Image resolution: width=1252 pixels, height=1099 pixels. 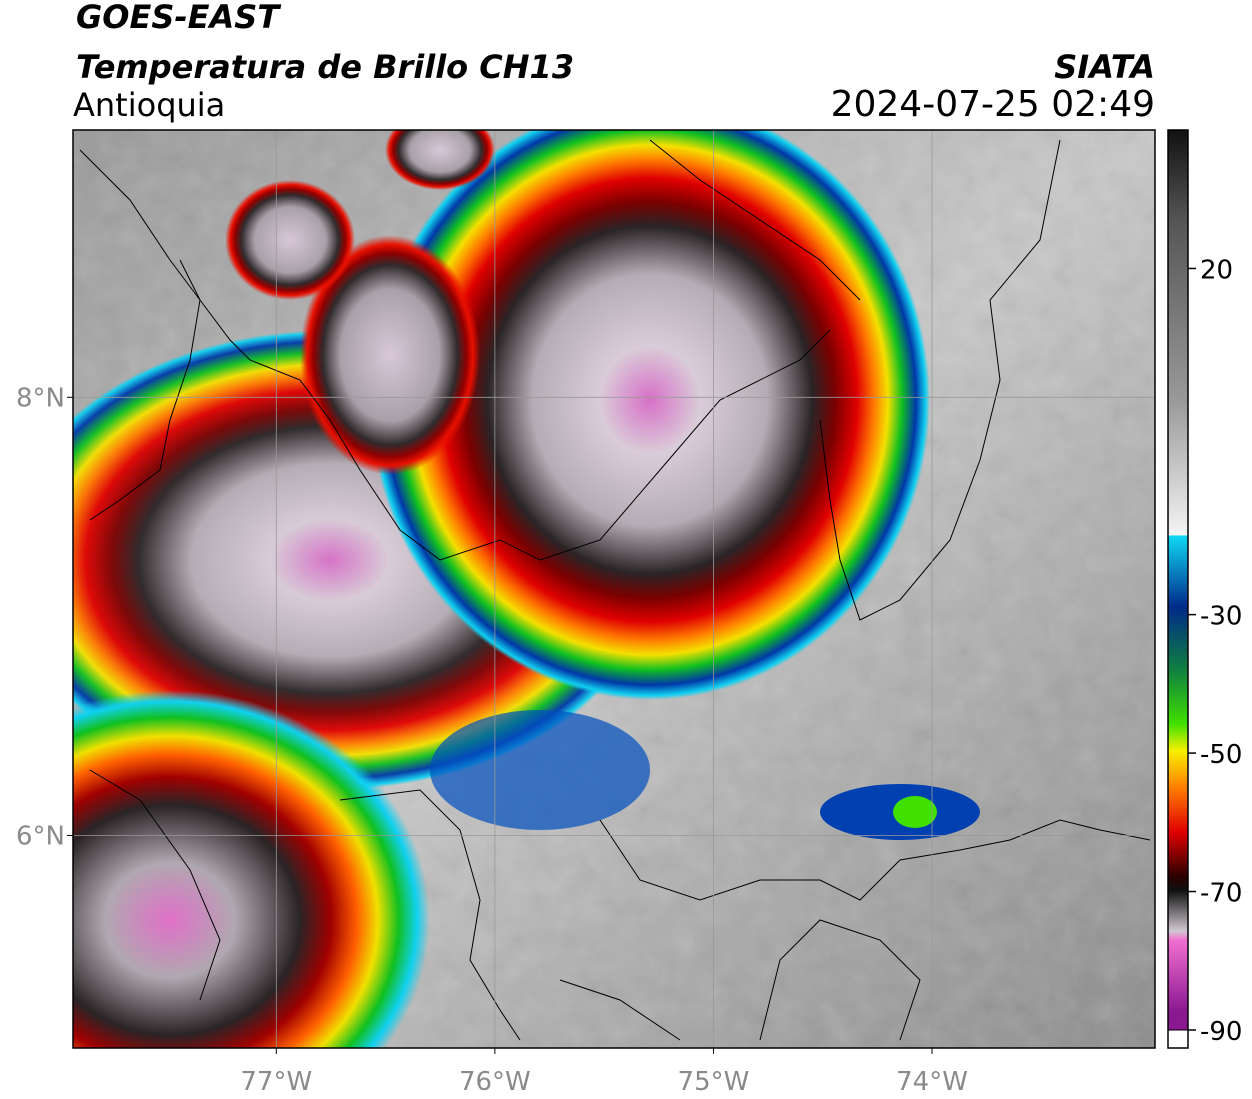 What do you see at coordinates (1178, 1039) in the screenshot?
I see `colorbar-under` at bounding box center [1178, 1039].